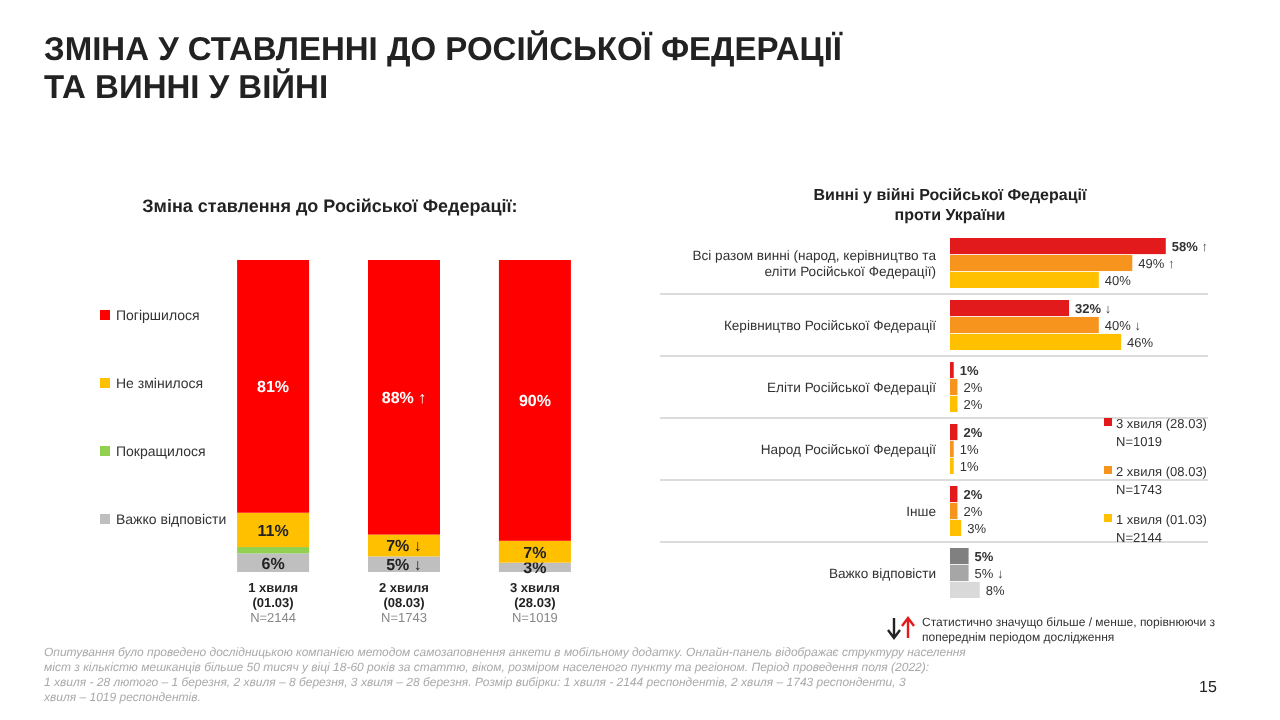 The image size is (1280, 720). I want to click on data-label: 3%, so click(535, 568).